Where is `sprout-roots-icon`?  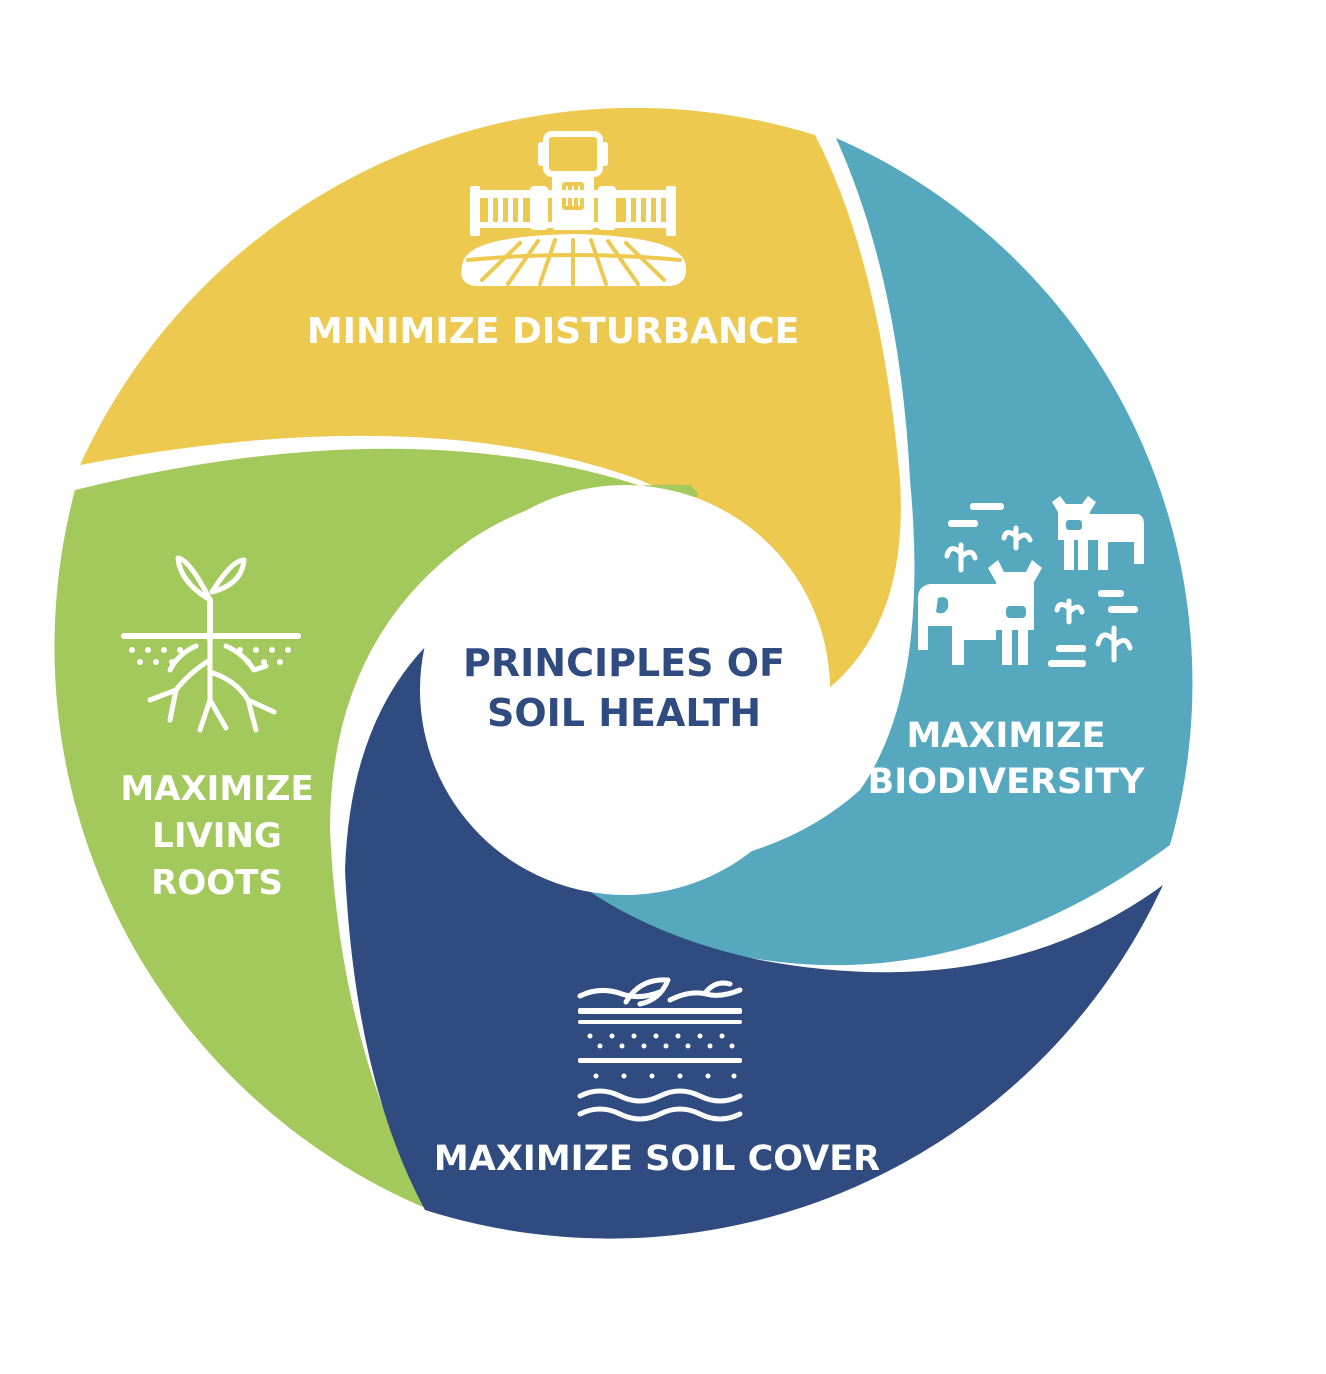 sprout-roots-icon is located at coordinates (211, 644).